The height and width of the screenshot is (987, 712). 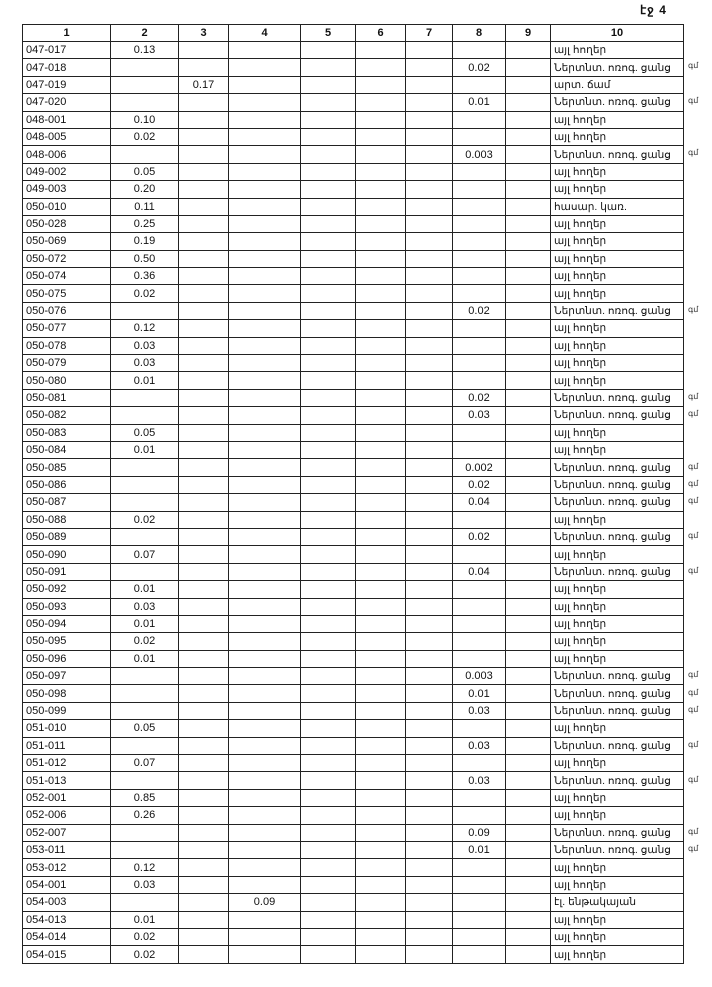 What do you see at coordinates (353, 832) in the screenshot?
I see `table-row: 052-007 0.09 Ներտնտ. ոռոգ. ցանց` at bounding box center [353, 832].